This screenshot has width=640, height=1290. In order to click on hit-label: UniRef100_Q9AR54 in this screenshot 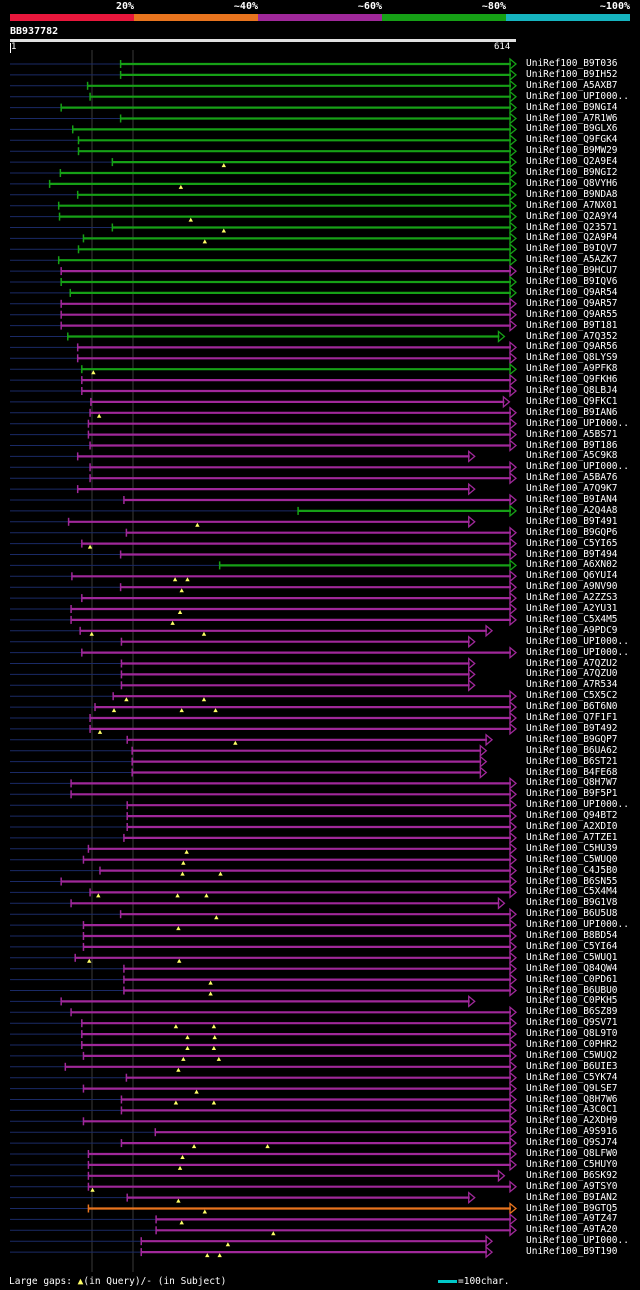, I will do `click(572, 292)`.